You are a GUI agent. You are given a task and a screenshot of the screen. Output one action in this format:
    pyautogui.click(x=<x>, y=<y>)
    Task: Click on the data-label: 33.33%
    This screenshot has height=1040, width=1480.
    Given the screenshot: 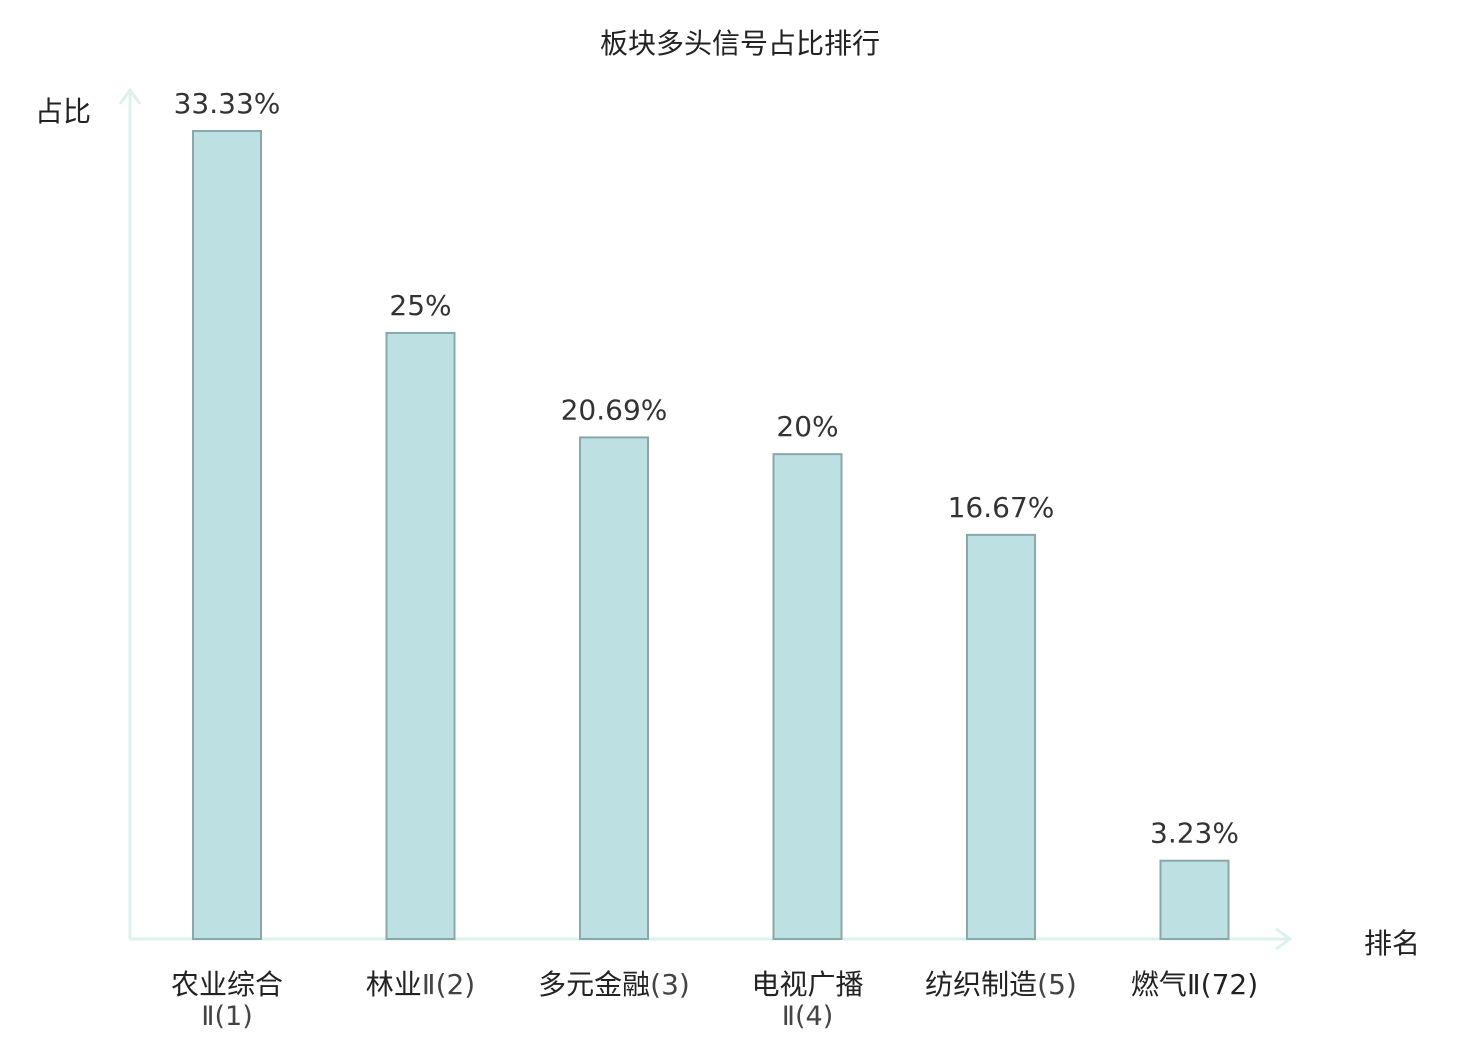 What is the action you would take?
    pyautogui.click(x=227, y=103)
    